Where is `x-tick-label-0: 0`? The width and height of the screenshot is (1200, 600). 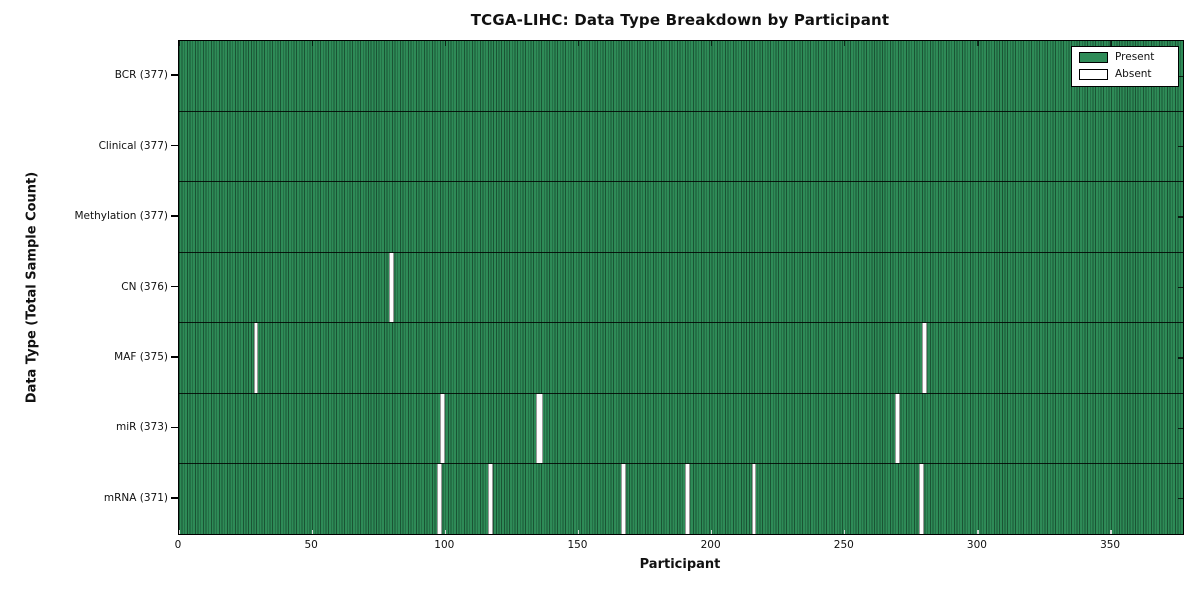 x-tick-label-0: 0 is located at coordinates (178, 545).